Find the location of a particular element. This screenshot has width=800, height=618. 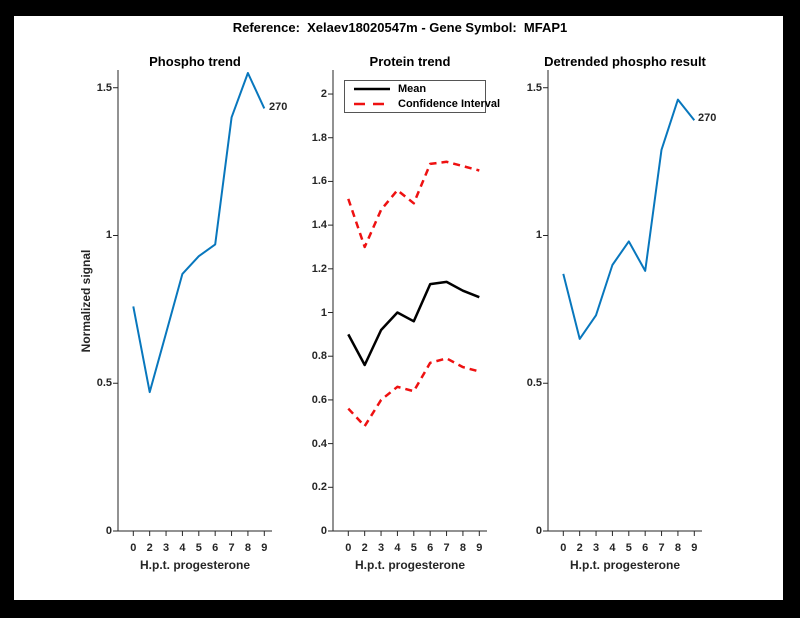

y-tick-label: 2 is located at coordinates (323, 94).